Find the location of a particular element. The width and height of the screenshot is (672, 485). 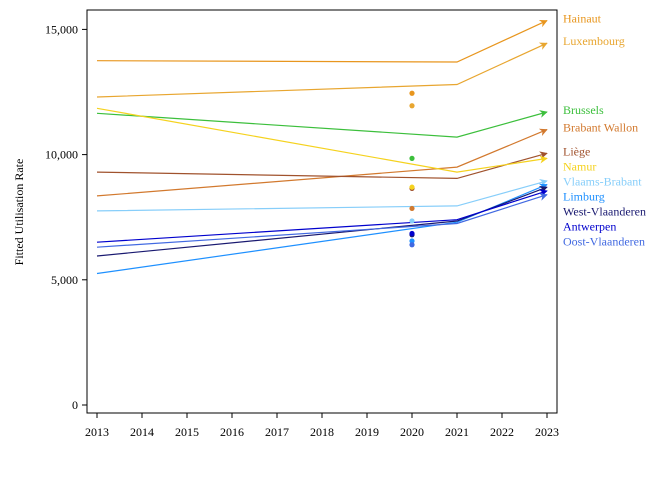

series-label: Vlaams-Brabant is located at coordinates (602, 181).